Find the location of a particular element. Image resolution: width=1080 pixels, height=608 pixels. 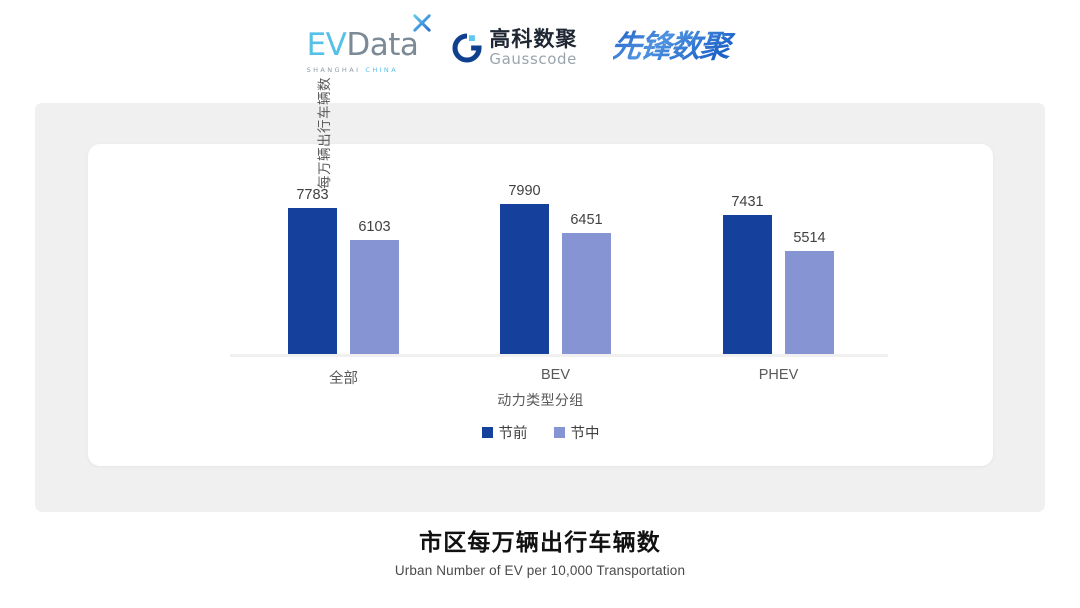

x-axis-title: 动力类型分组 is located at coordinates (540, 400).